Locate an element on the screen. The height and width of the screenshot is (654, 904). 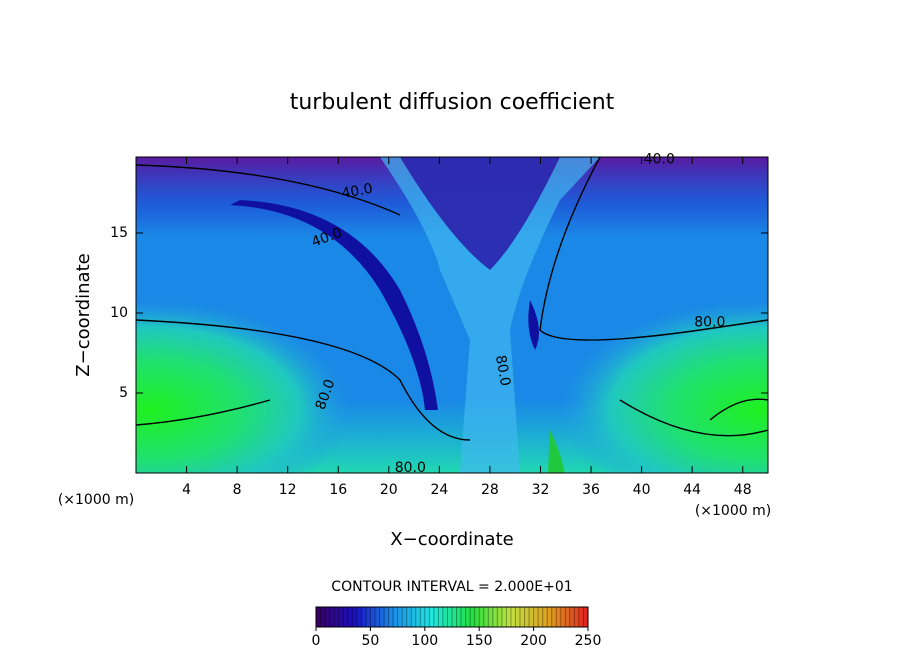
x-tick-label: 36 is located at coordinates (591, 490).